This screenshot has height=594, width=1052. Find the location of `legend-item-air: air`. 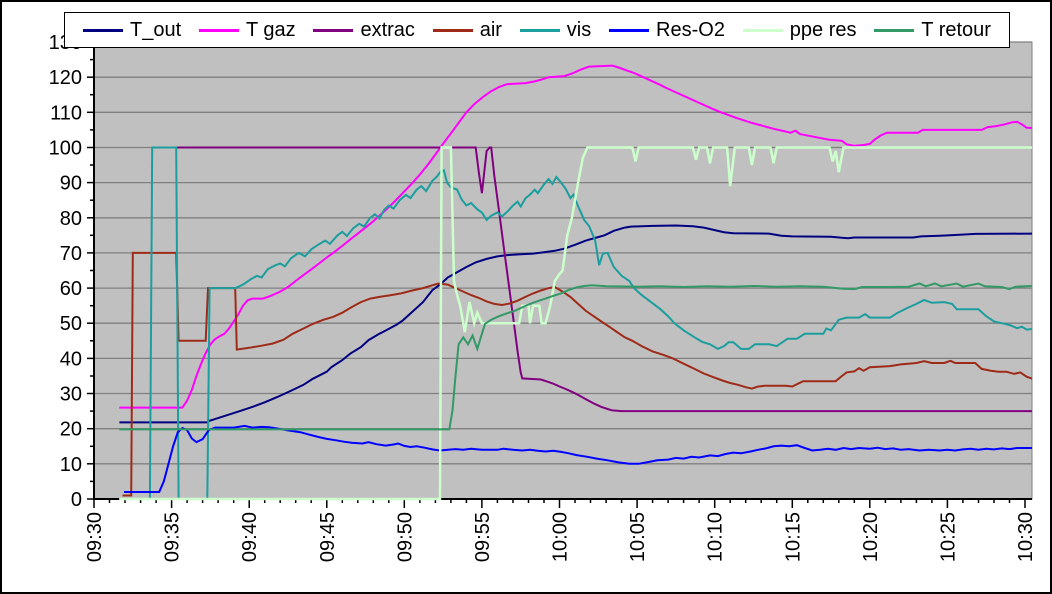

legend-item-air: air is located at coordinates (467, 30).